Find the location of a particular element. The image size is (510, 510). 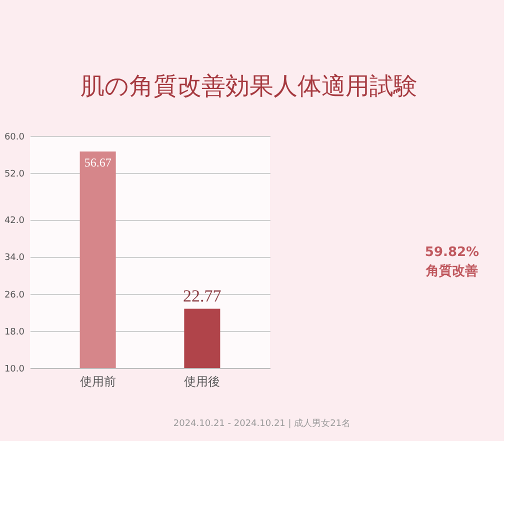

text: 角質改善 is located at coordinates (451, 271).